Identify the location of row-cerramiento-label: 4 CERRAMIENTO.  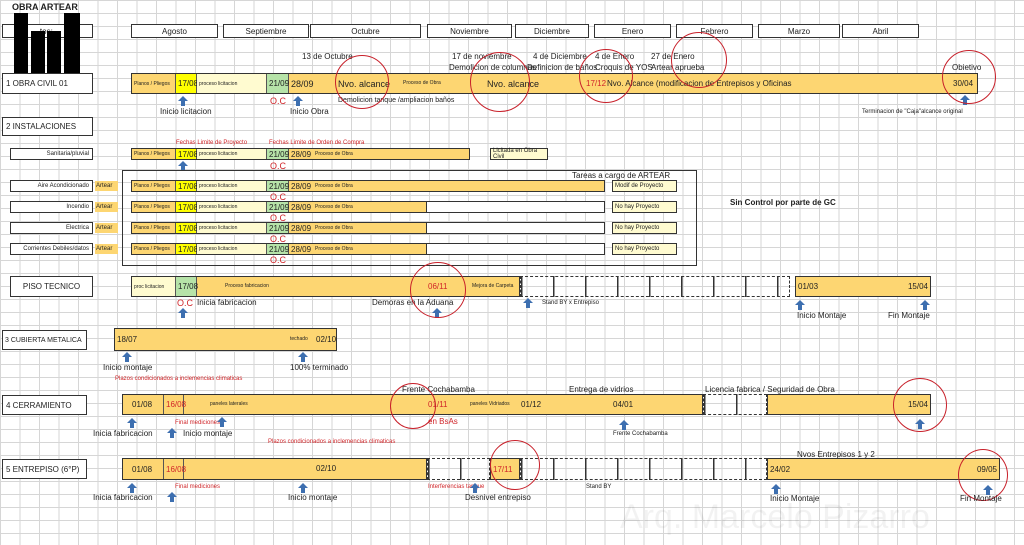
(44, 405).